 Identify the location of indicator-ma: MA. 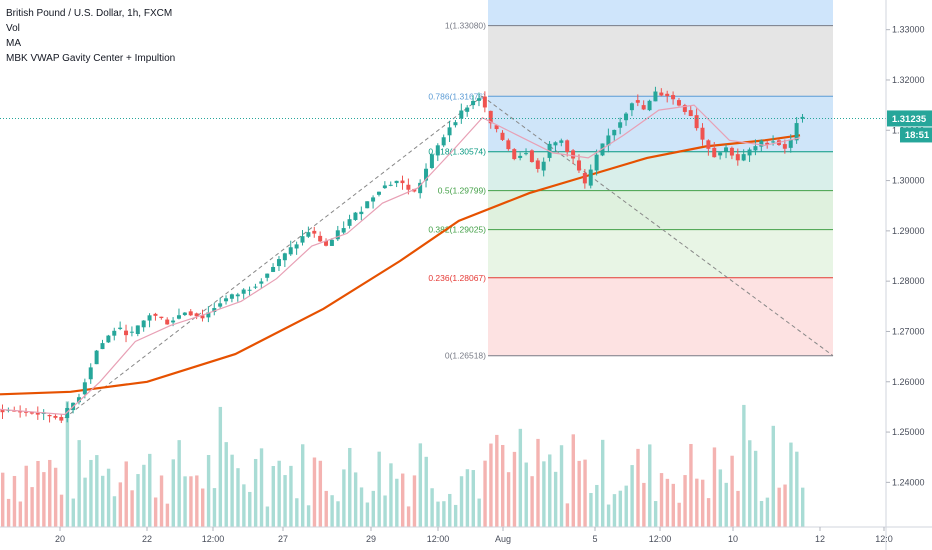
(13, 43).